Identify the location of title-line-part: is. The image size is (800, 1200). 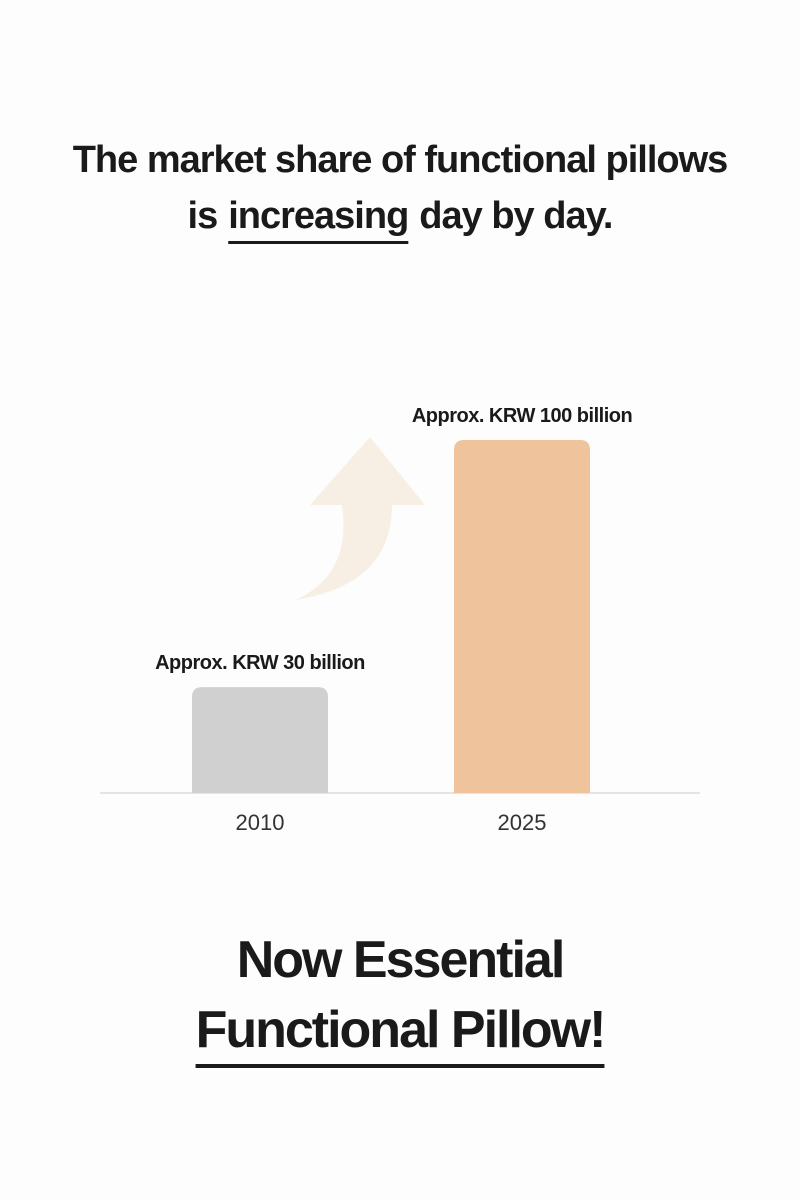
(203, 216).